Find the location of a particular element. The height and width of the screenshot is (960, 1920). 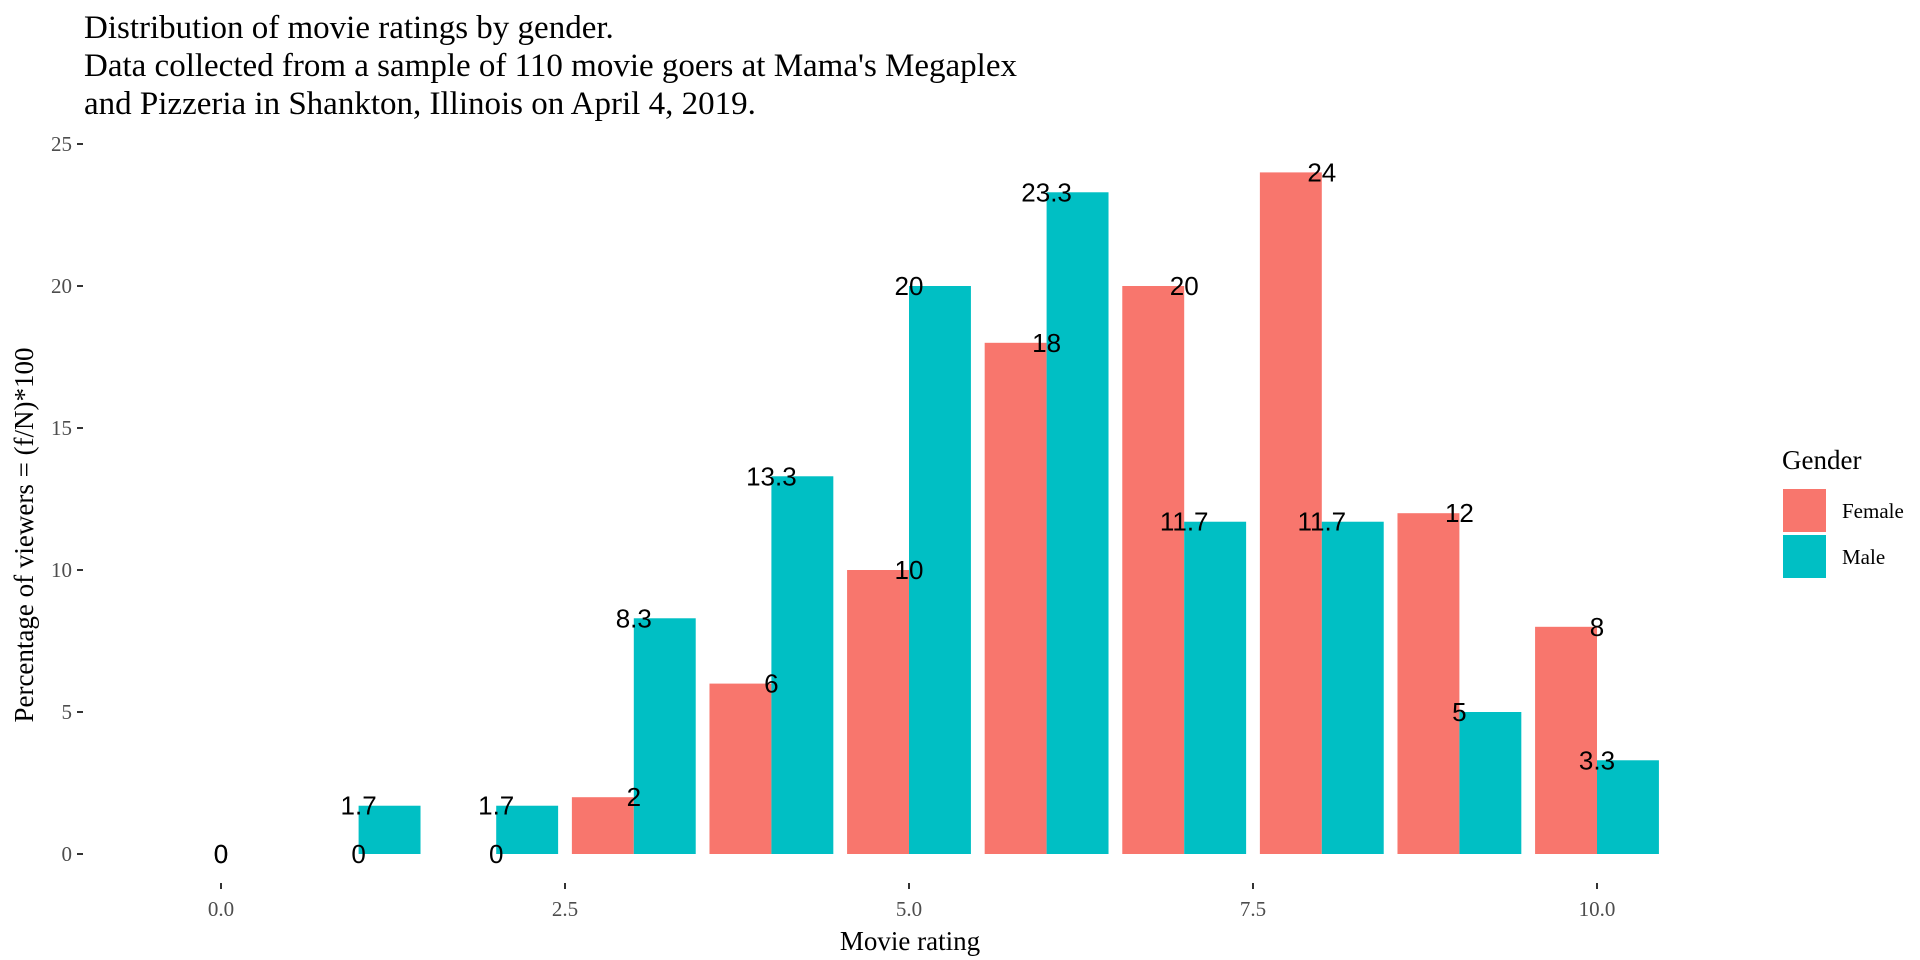

x-tick-label: 5.0 is located at coordinates (909, 909).